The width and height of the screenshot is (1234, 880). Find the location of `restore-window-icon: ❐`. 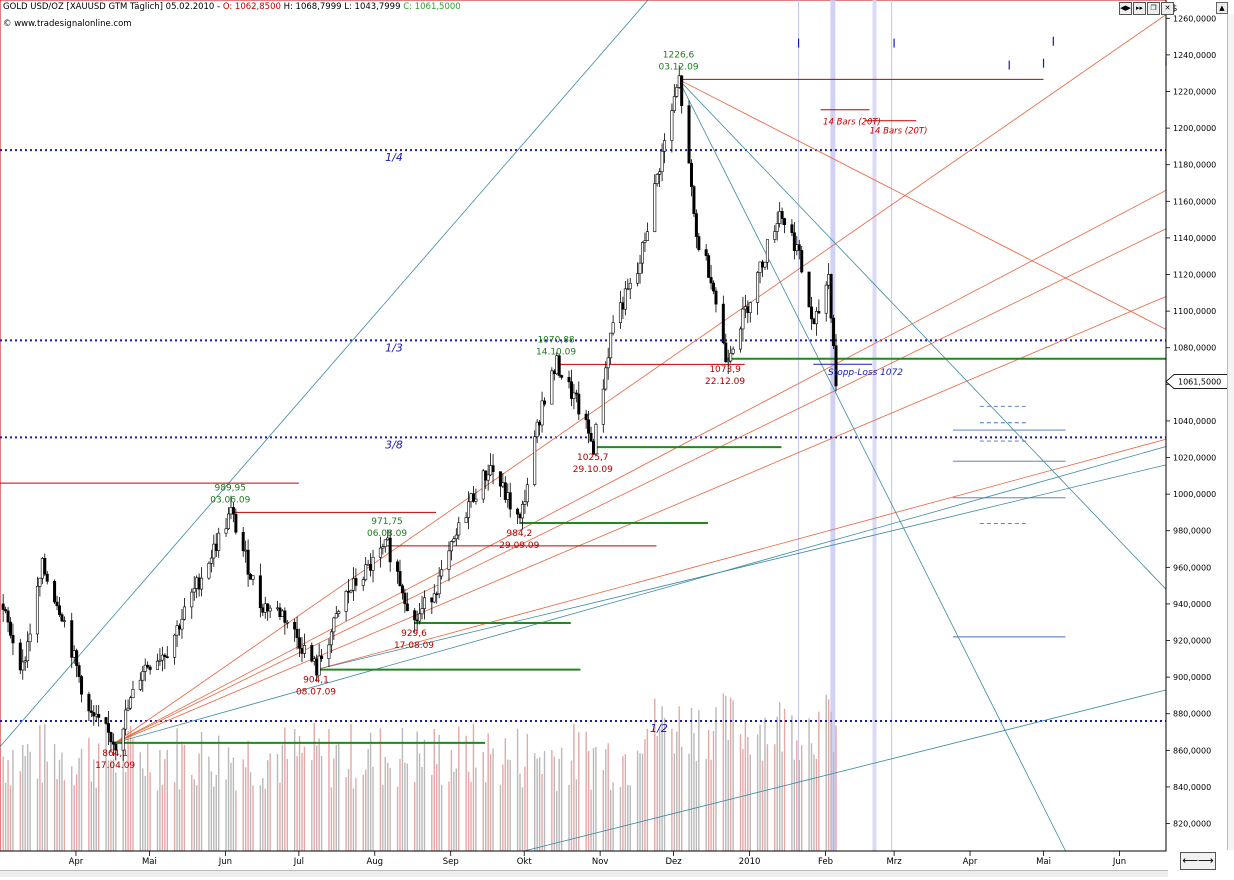

restore-window-icon: ❐ is located at coordinates (1153, 8).